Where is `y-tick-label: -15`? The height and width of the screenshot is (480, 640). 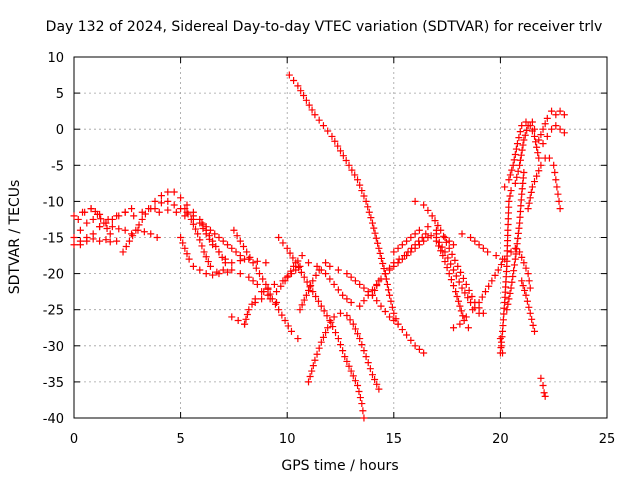 y-tick-label: -15 is located at coordinates (53, 239).